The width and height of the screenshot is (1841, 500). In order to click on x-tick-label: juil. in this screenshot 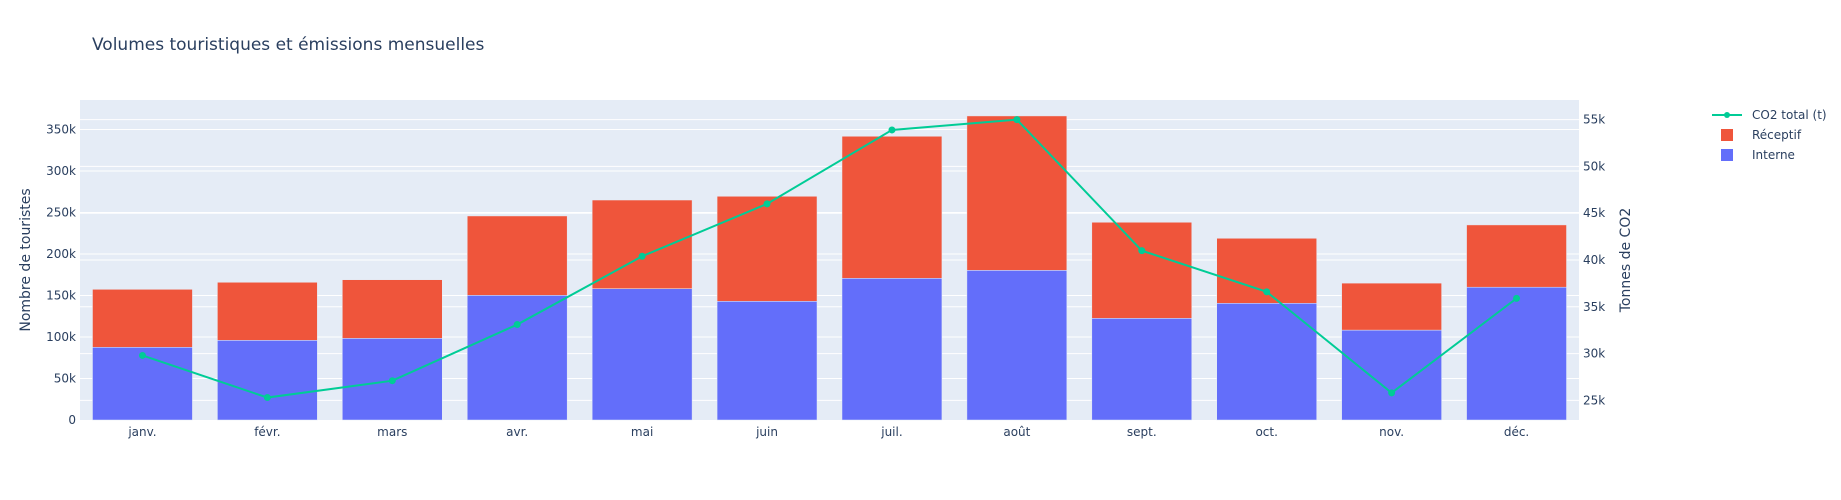, I will do `click(891, 432)`.